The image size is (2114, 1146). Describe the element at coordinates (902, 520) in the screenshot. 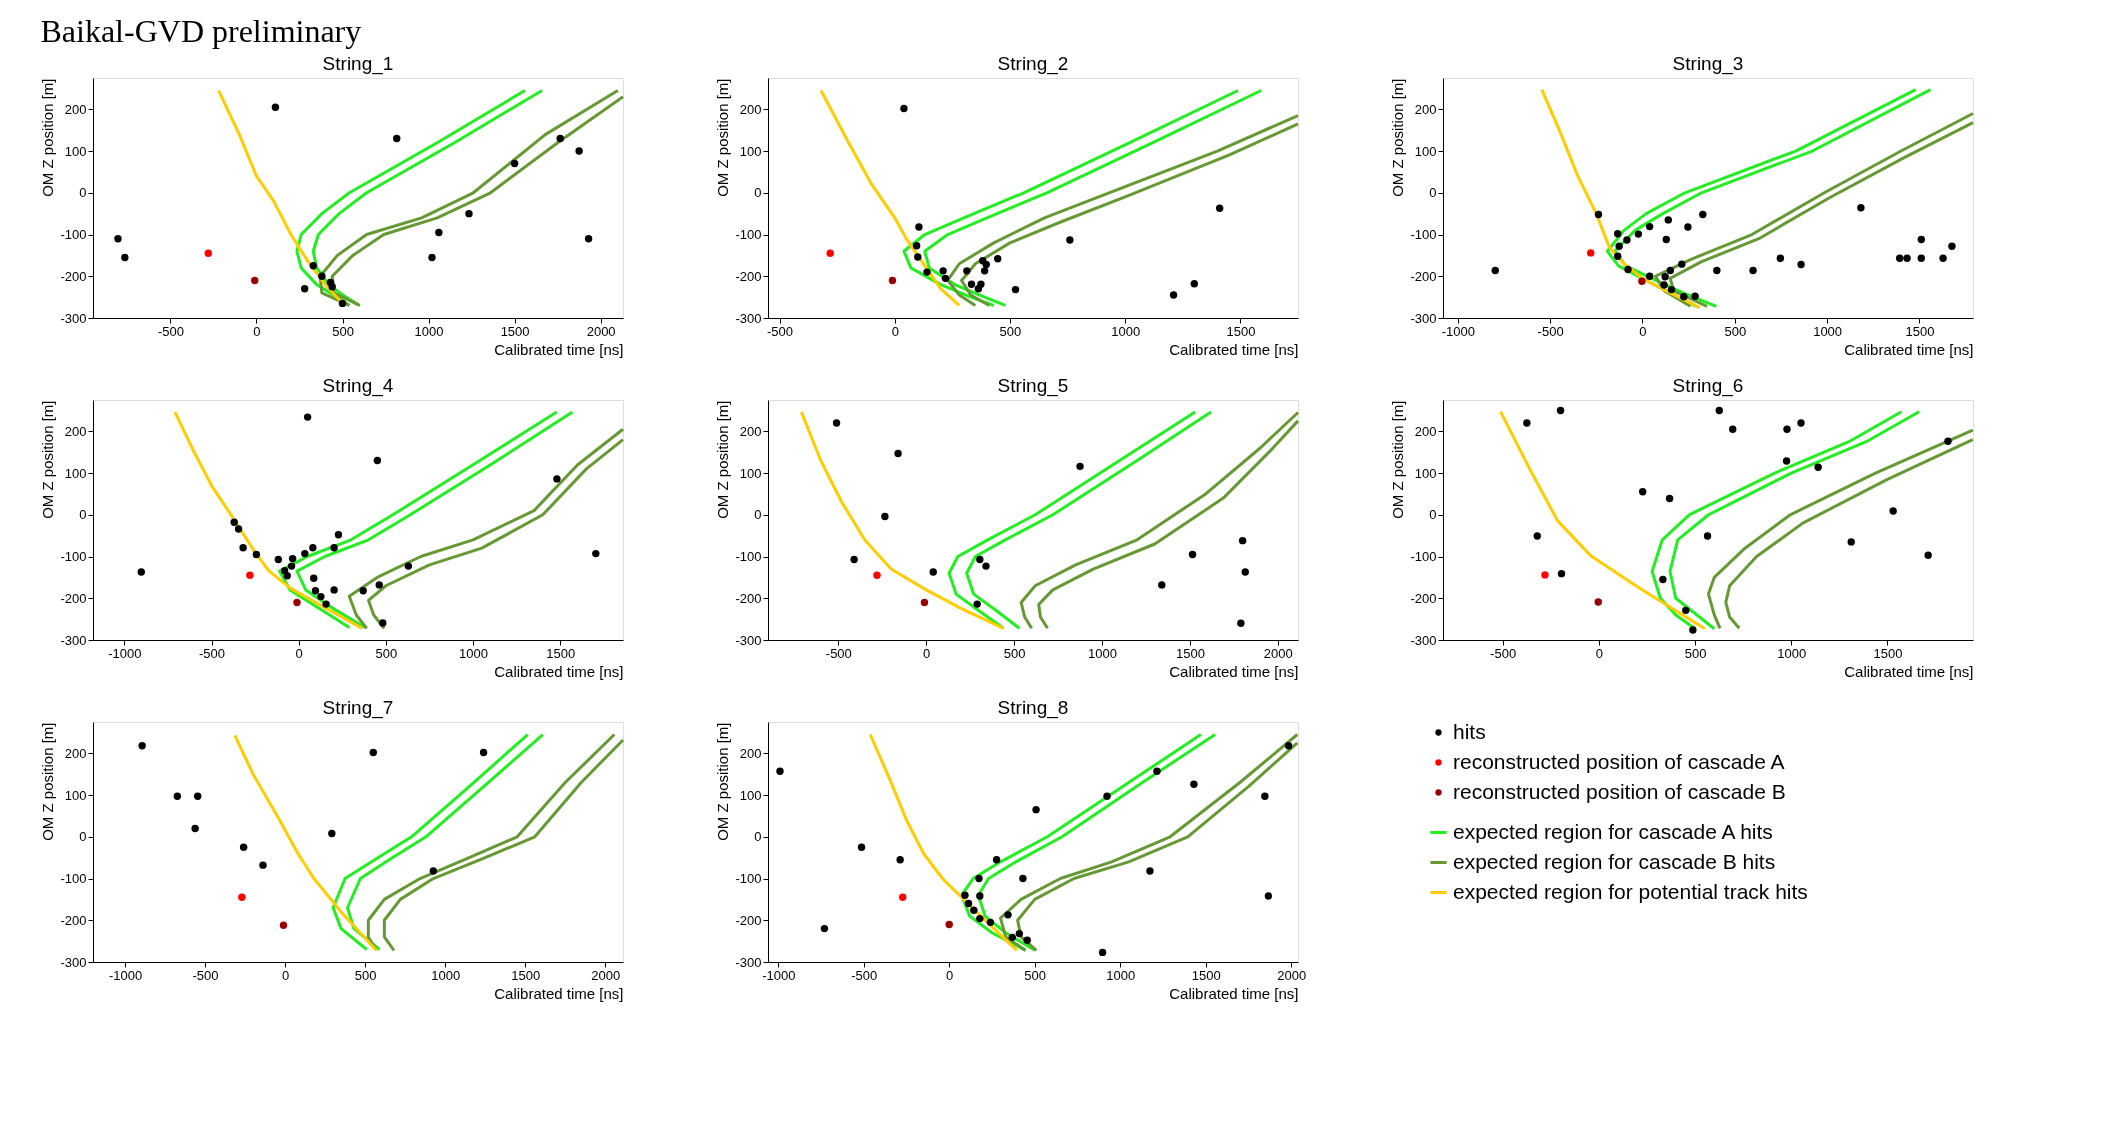

I see `line-series` at that location.